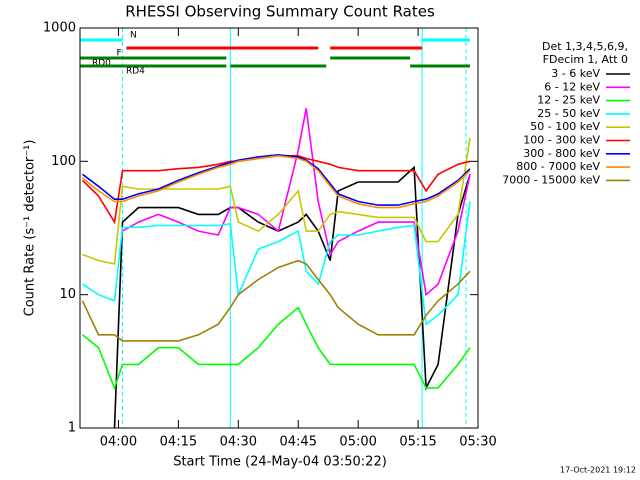 Image resolution: width=640 pixels, height=480 pixels. What do you see at coordinates (101, 64) in the screenshot?
I see `flag-label: RD0` at bounding box center [101, 64].